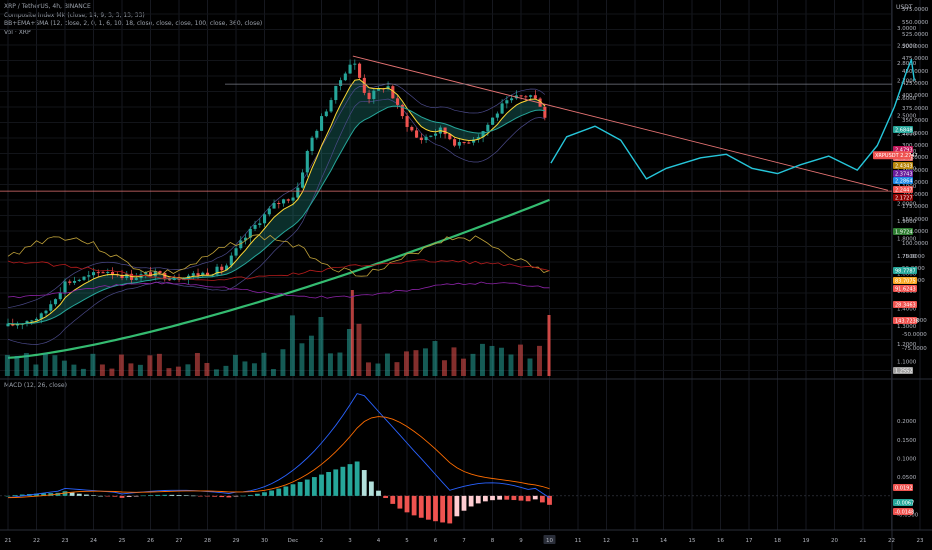 The width and height of the screenshot is (932, 550). I want to click on macd-legend: MACD (12, 26, close), so click(35, 385).